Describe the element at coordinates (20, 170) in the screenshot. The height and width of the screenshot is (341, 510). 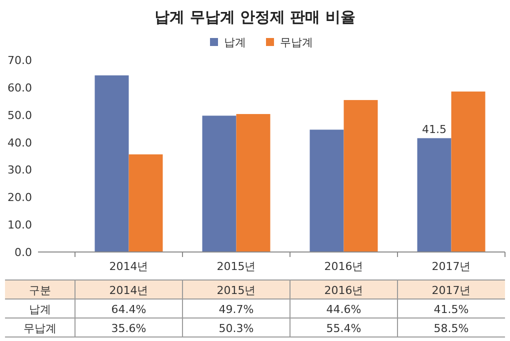
I see `y-tick-label: 30.0` at that location.